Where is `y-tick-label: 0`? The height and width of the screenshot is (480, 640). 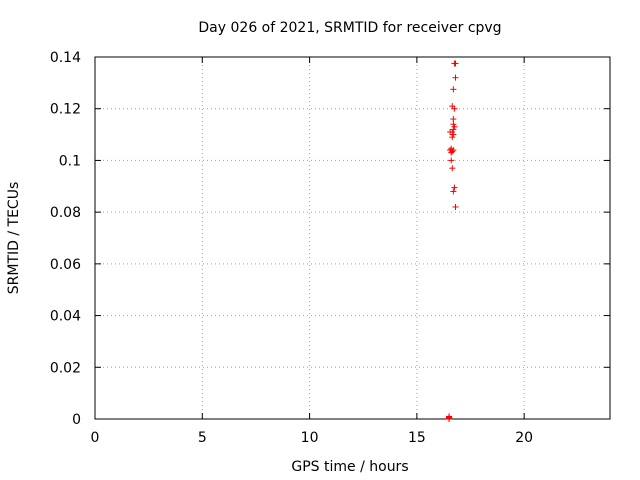 y-tick-label: 0 is located at coordinates (76, 420).